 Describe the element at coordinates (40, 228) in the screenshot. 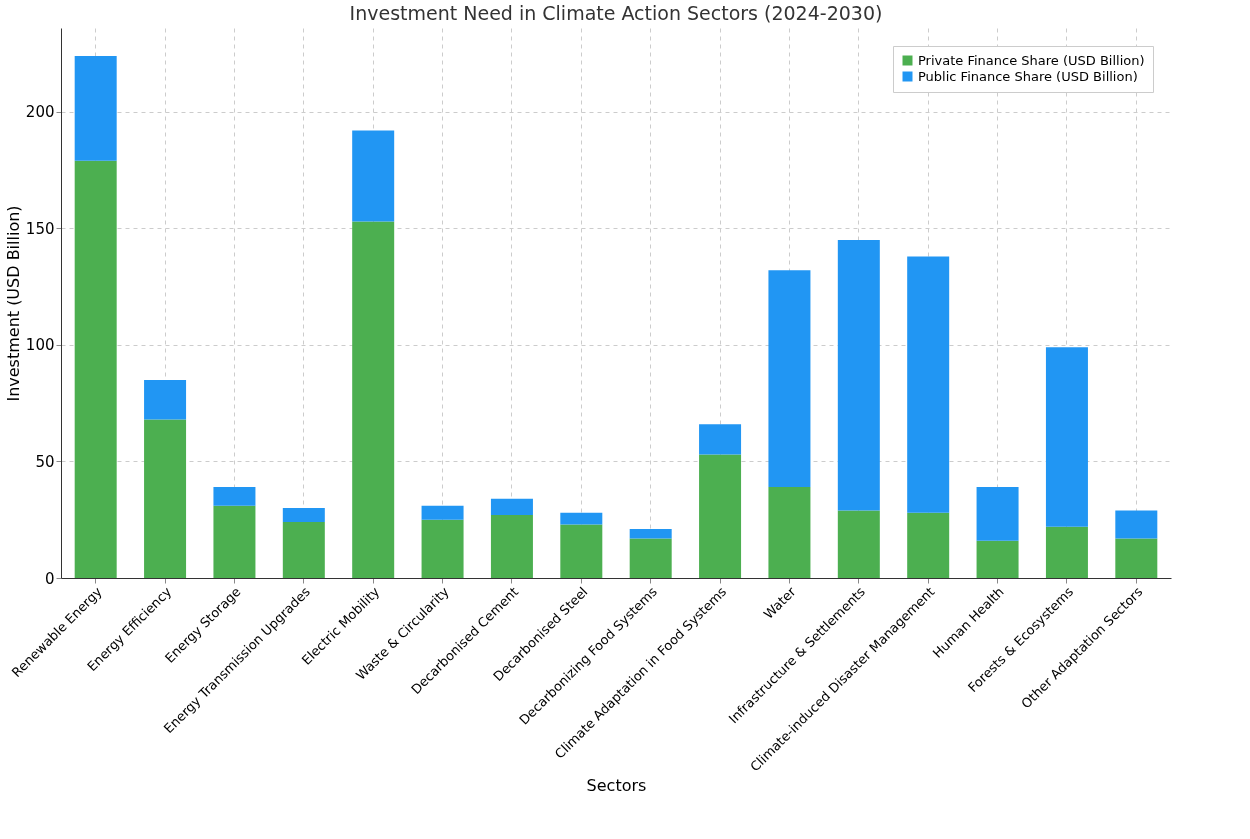

I see `y-tick-label: 150` at that location.